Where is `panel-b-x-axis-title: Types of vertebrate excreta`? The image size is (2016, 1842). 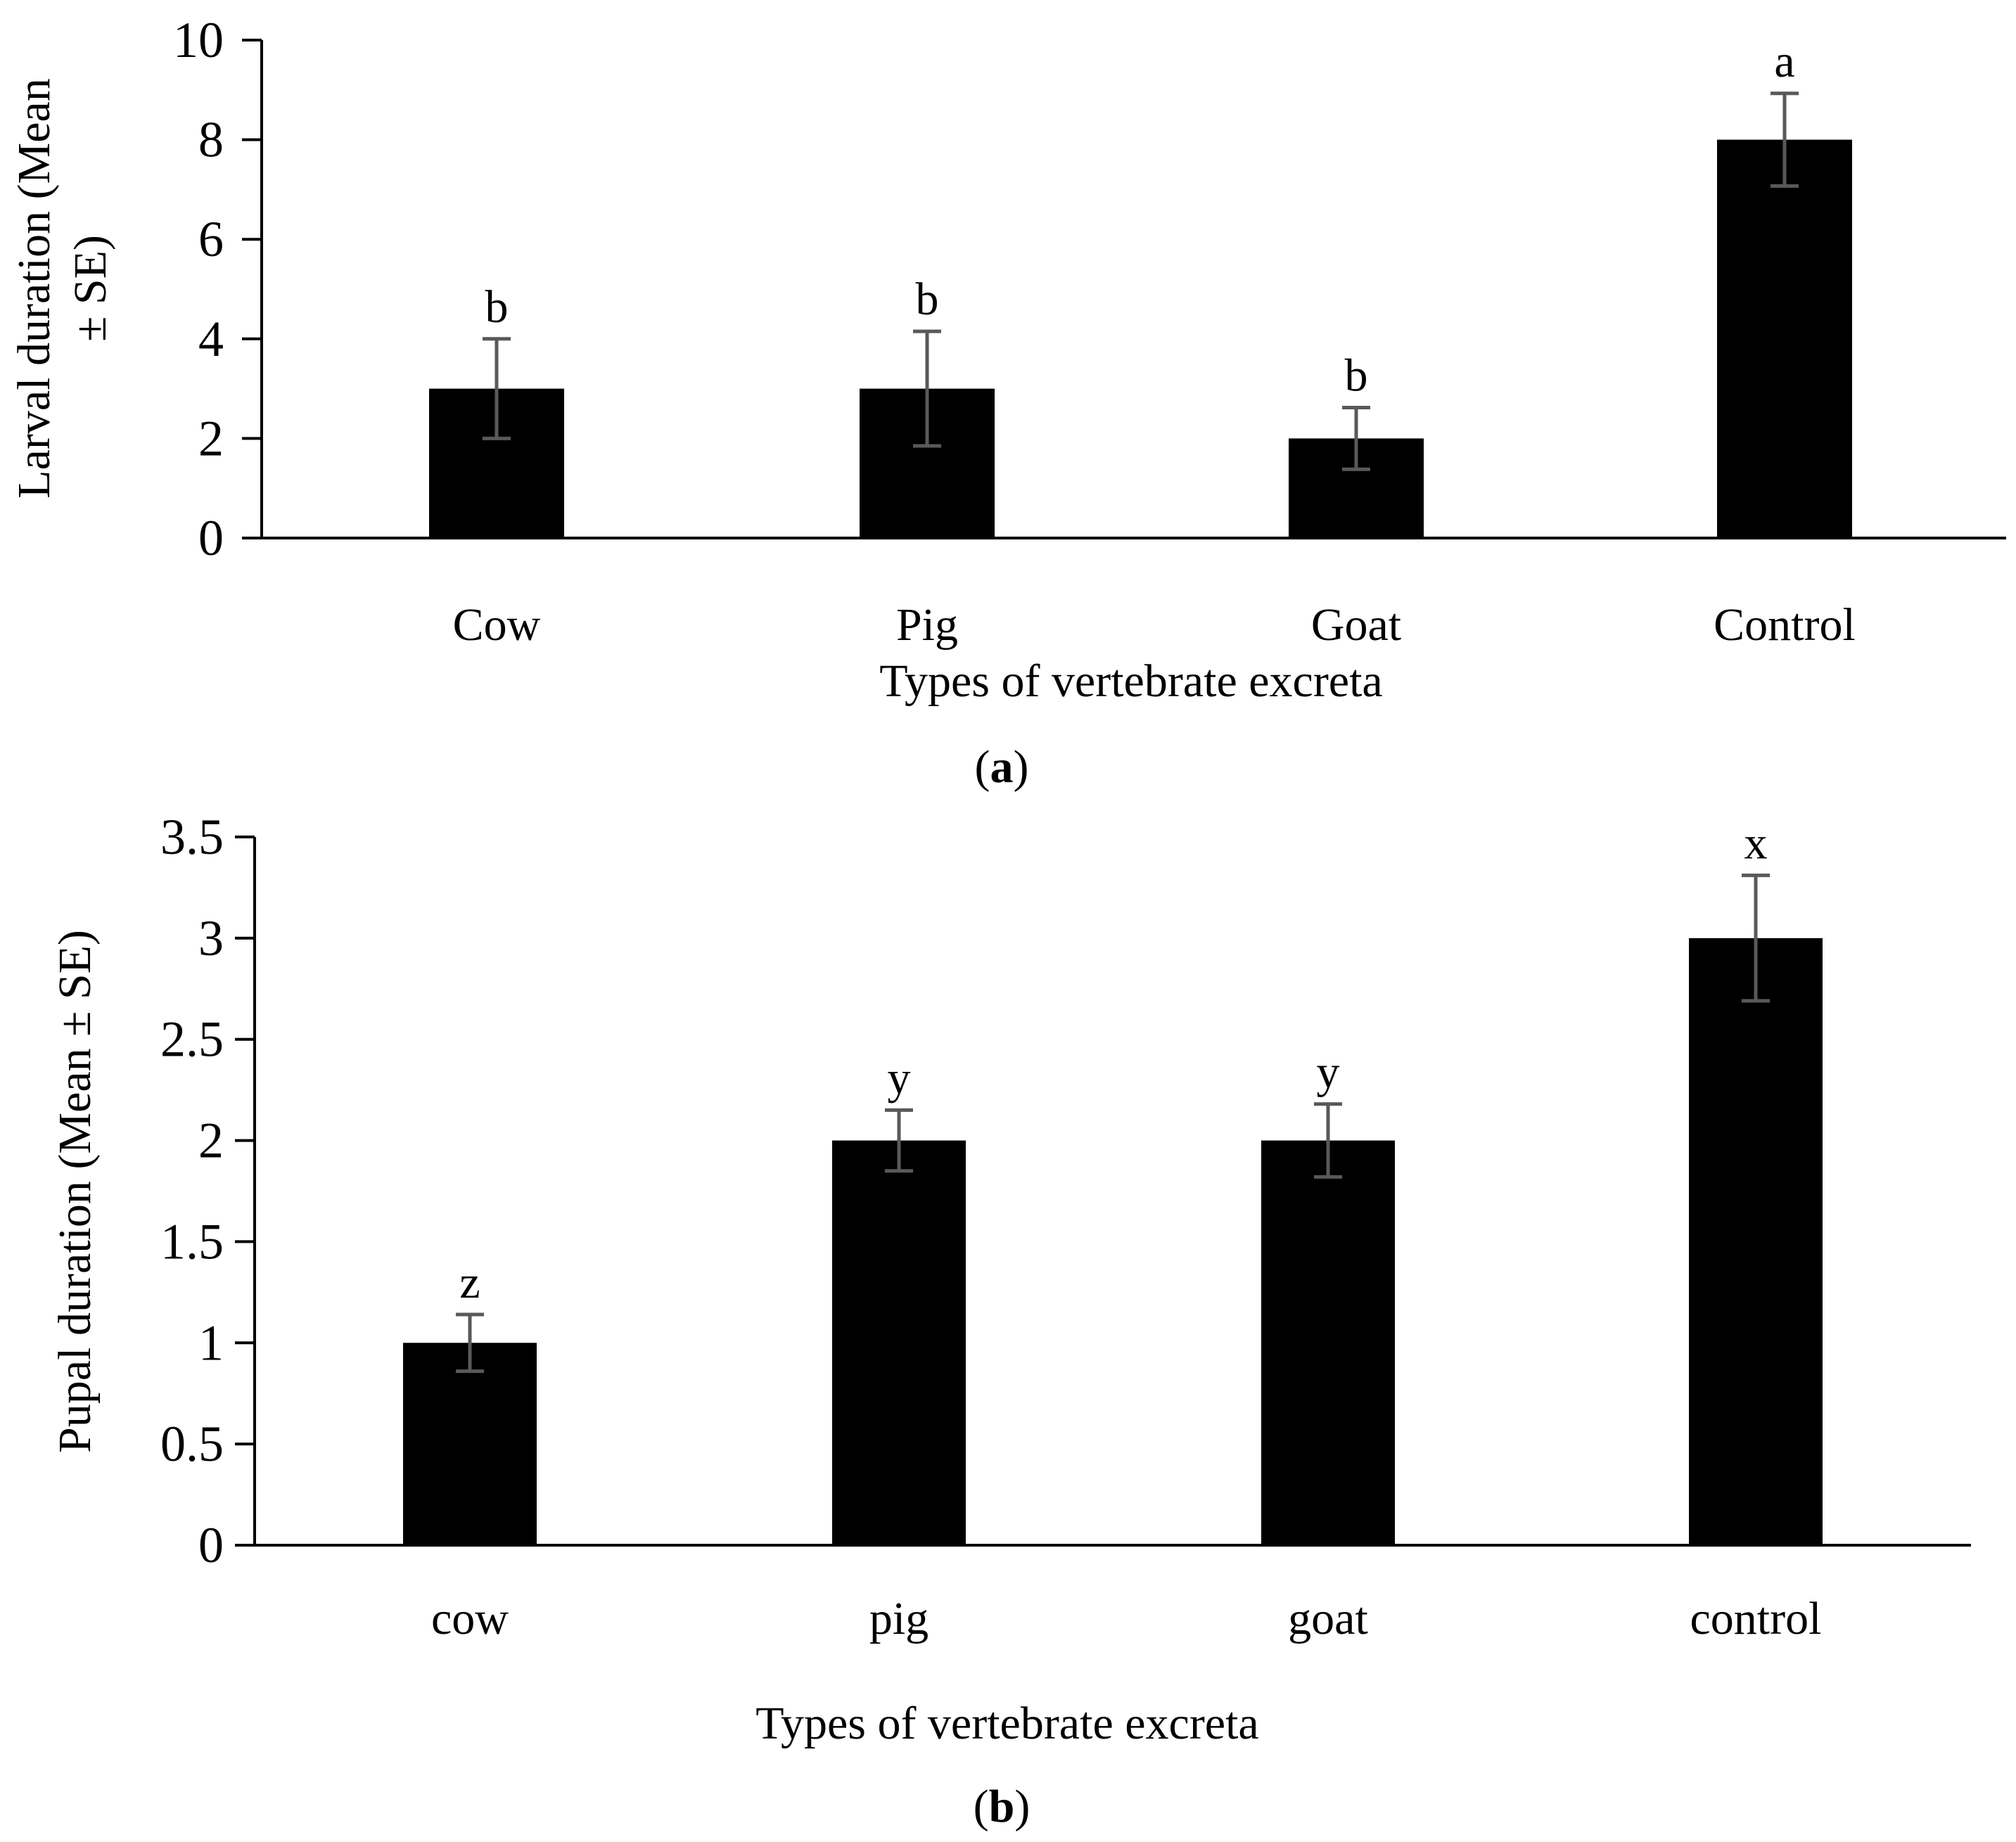
panel-b-x-axis-title: Types of vertebrate excreta is located at coordinates (1007, 1723).